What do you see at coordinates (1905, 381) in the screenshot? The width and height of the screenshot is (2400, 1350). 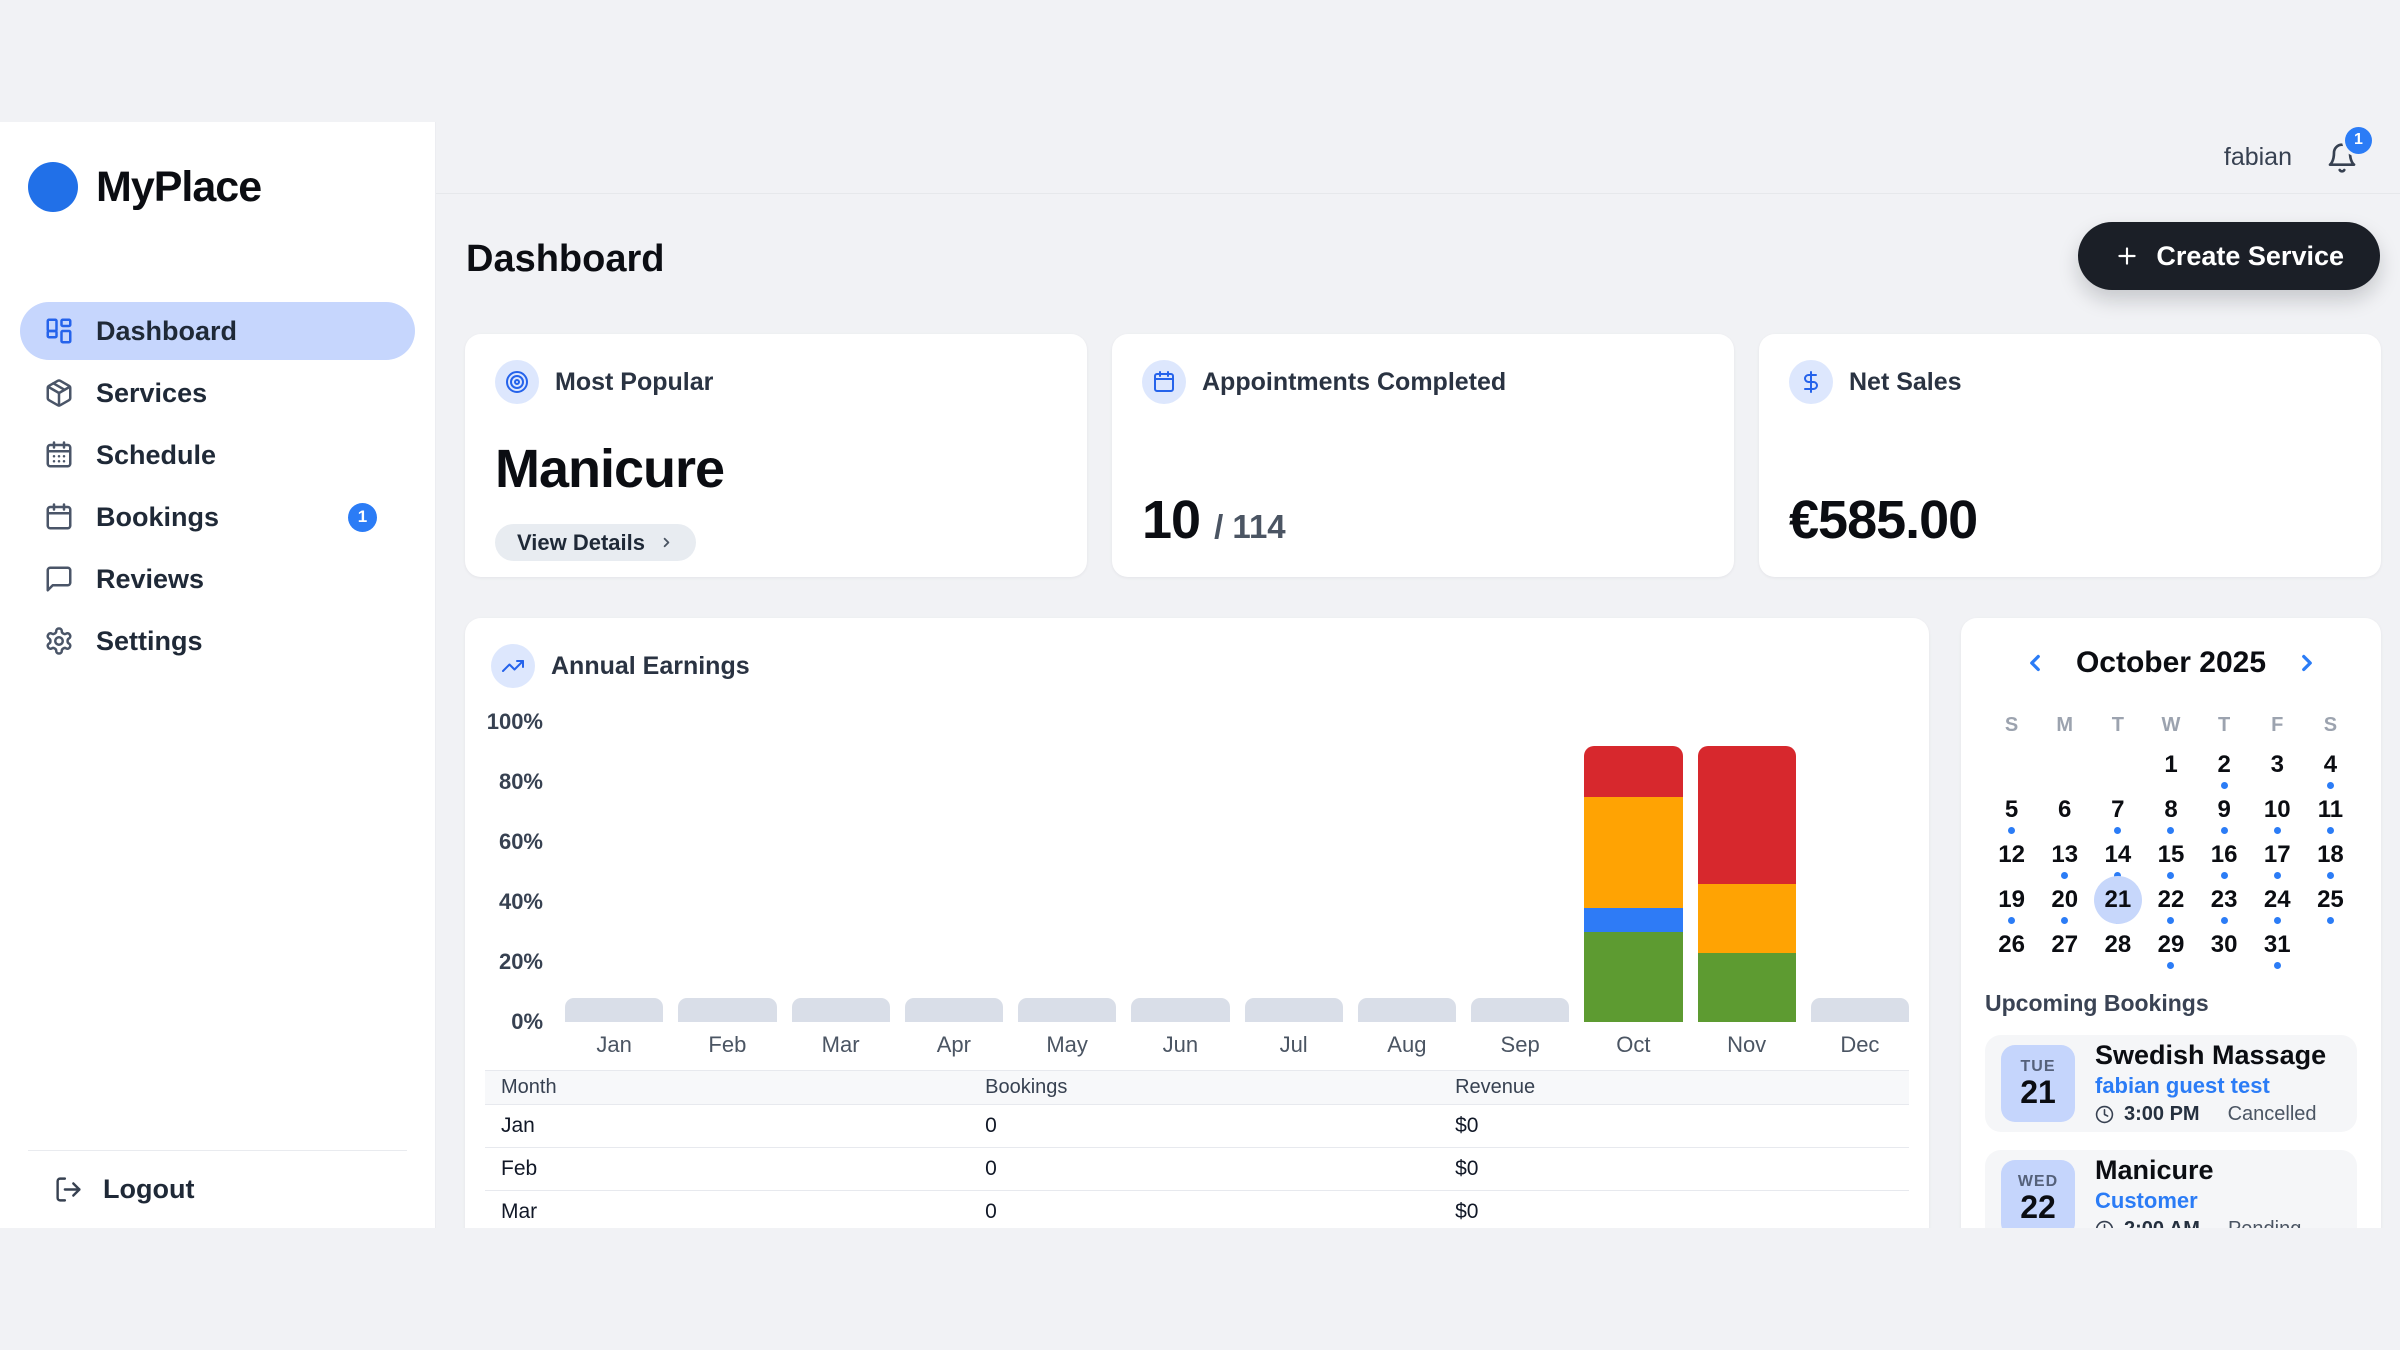 I see `card-title: Net Sales` at bounding box center [1905, 381].